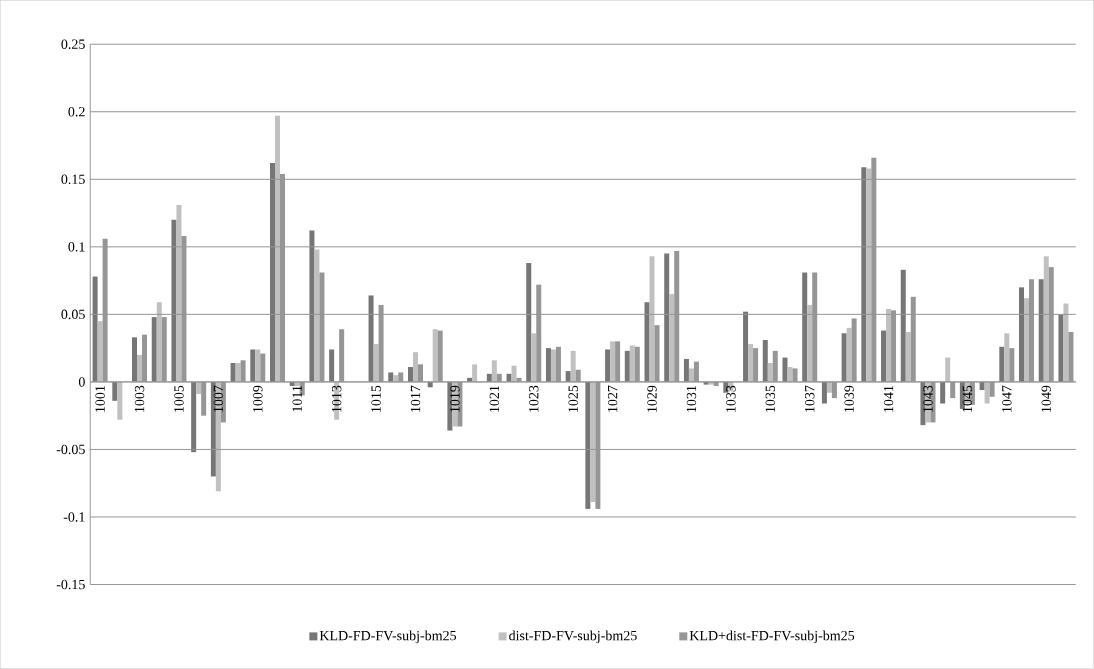 This screenshot has width=1094, height=669. Describe the element at coordinates (573, 637) in the screenshot. I see `legend-label: dist-FD-FV-subj-bm25` at that location.